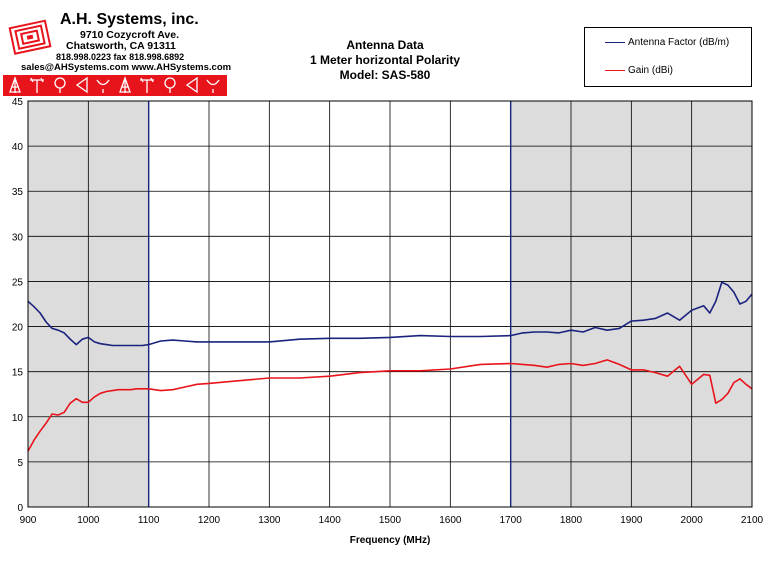 This screenshot has width=770, height=574. I want to click on horn-side-icon, so click(81, 85).